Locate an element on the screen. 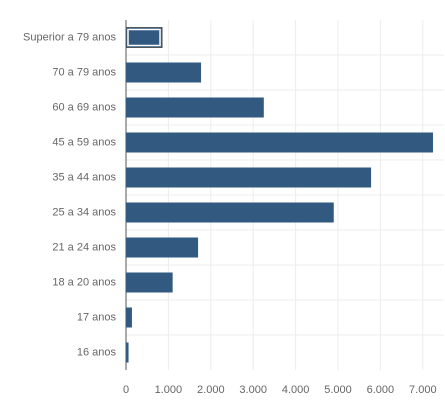 The height and width of the screenshot is (420, 445). bar-highlight is located at coordinates (144, 37).